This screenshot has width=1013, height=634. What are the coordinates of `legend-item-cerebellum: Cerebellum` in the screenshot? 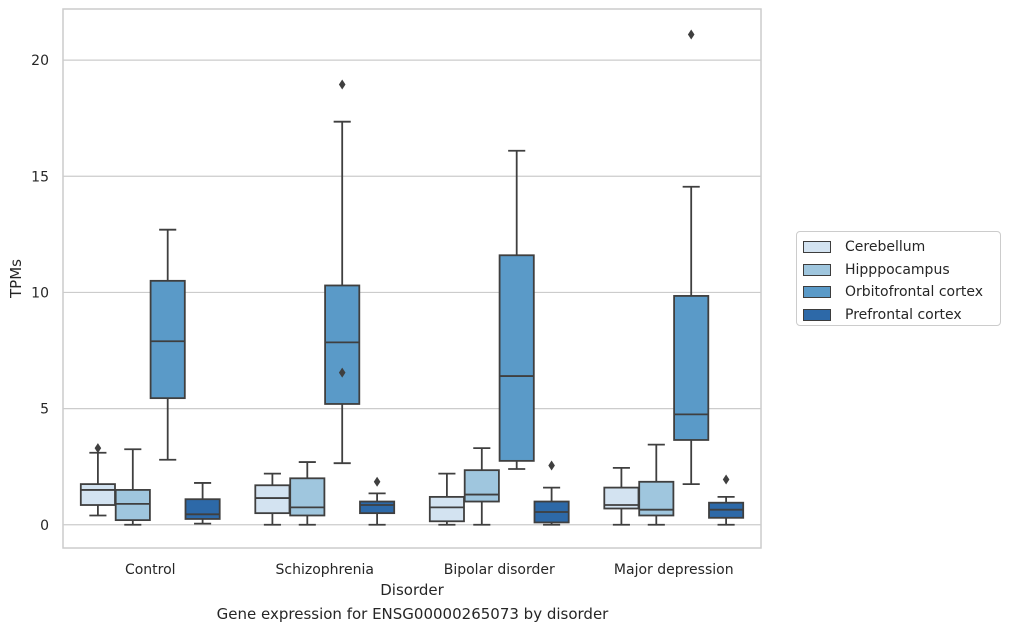 It's located at (901, 247).